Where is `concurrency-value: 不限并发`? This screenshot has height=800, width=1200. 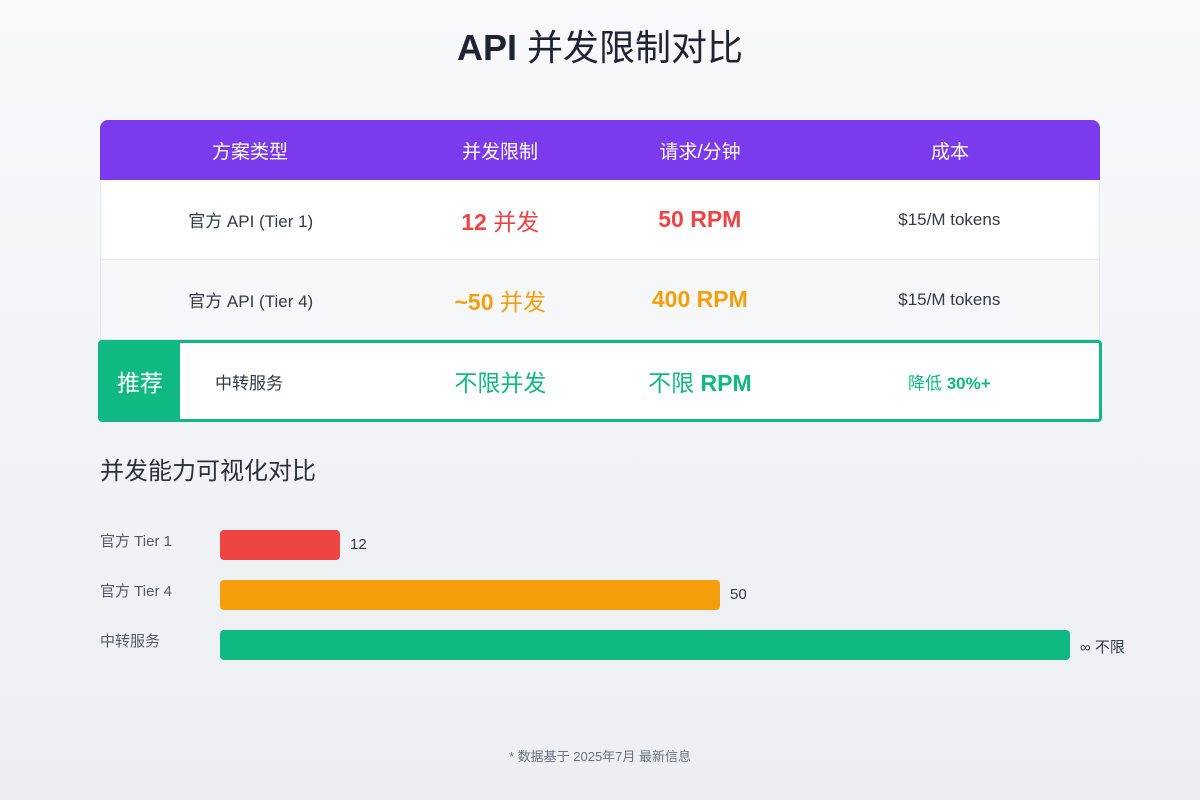 concurrency-value: 不限并发 is located at coordinates (500, 383).